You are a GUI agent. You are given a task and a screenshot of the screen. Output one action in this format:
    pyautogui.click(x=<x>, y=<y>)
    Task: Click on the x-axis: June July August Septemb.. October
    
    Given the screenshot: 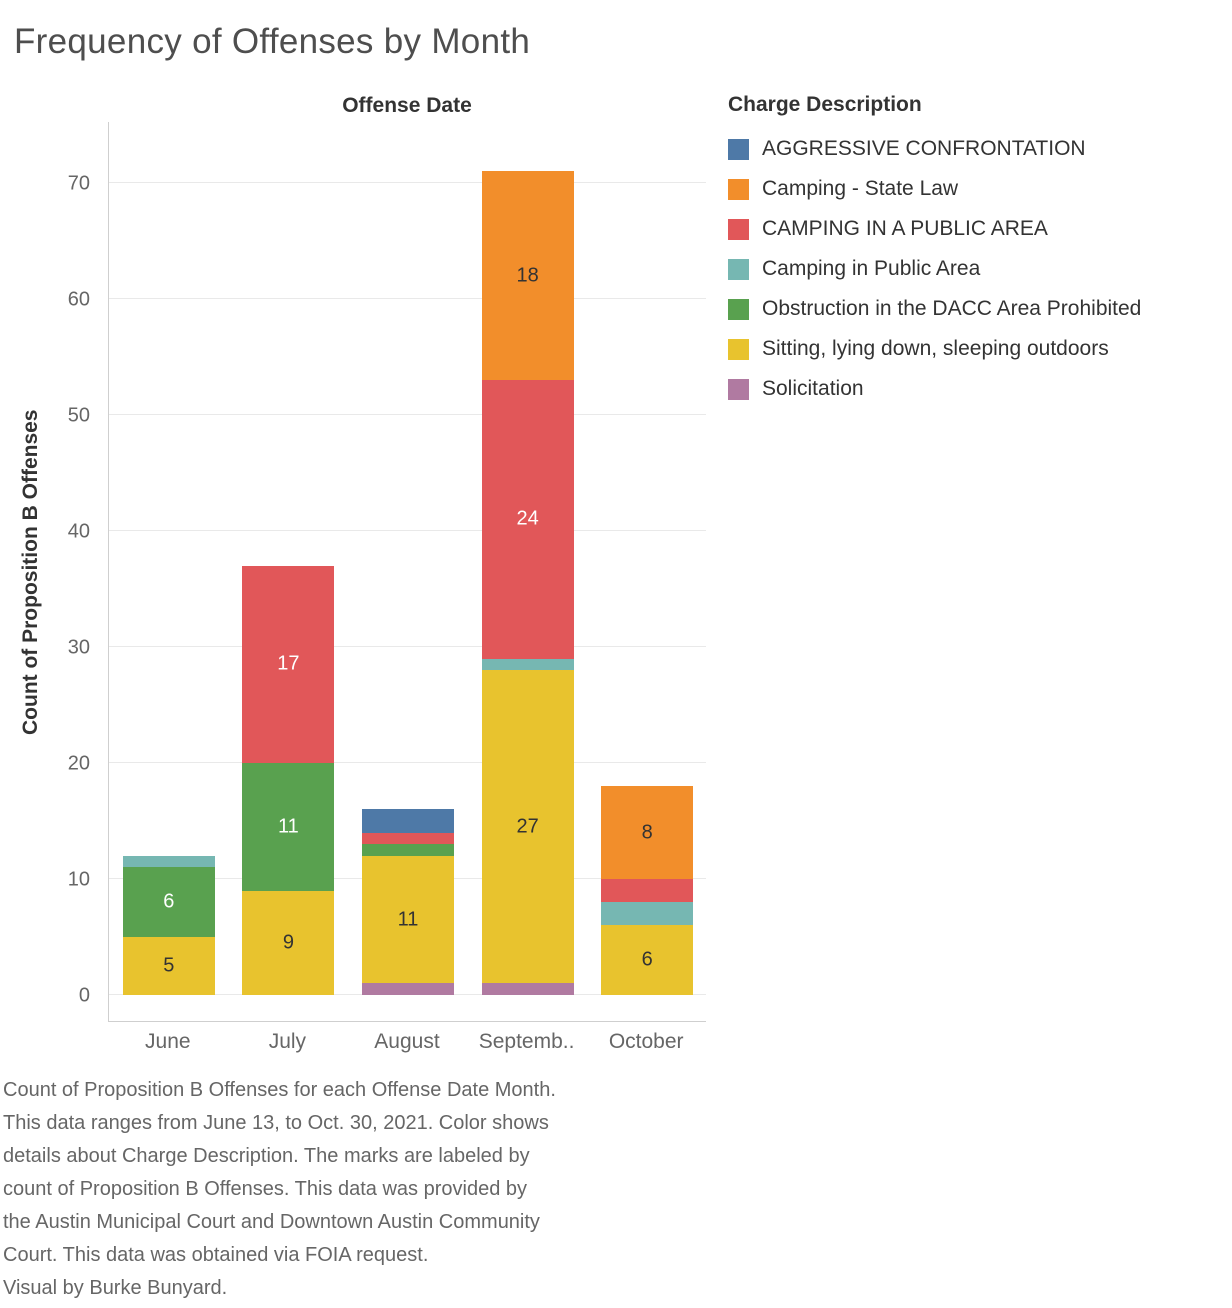 What is the action you would take?
    pyautogui.click(x=407, y=1046)
    